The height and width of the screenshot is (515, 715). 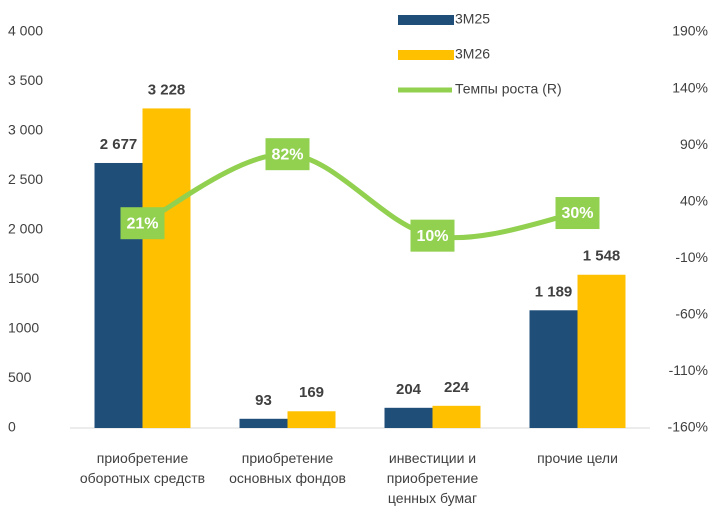 What do you see at coordinates (25, 31) in the screenshot?
I see `y-tick-label: 4 000` at bounding box center [25, 31].